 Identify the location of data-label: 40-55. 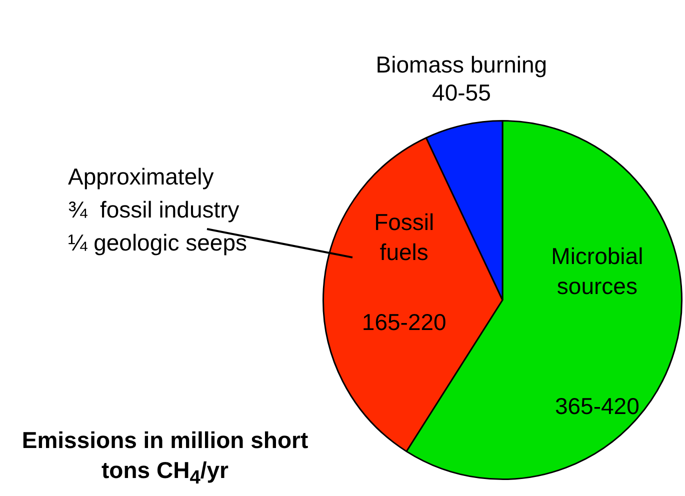
(461, 93).